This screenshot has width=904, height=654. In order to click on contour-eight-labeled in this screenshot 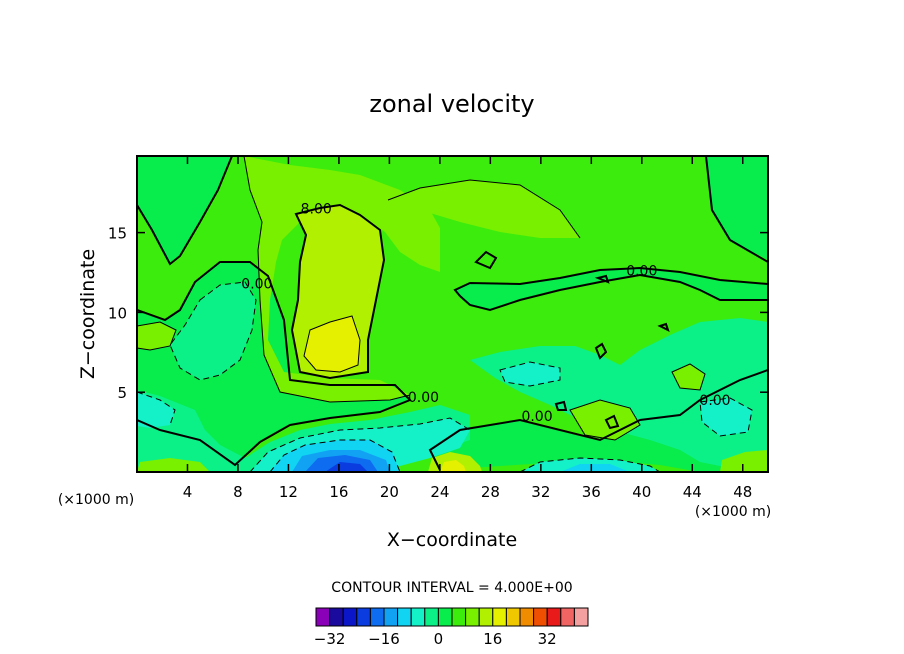, I will do `click(338, 291)`.